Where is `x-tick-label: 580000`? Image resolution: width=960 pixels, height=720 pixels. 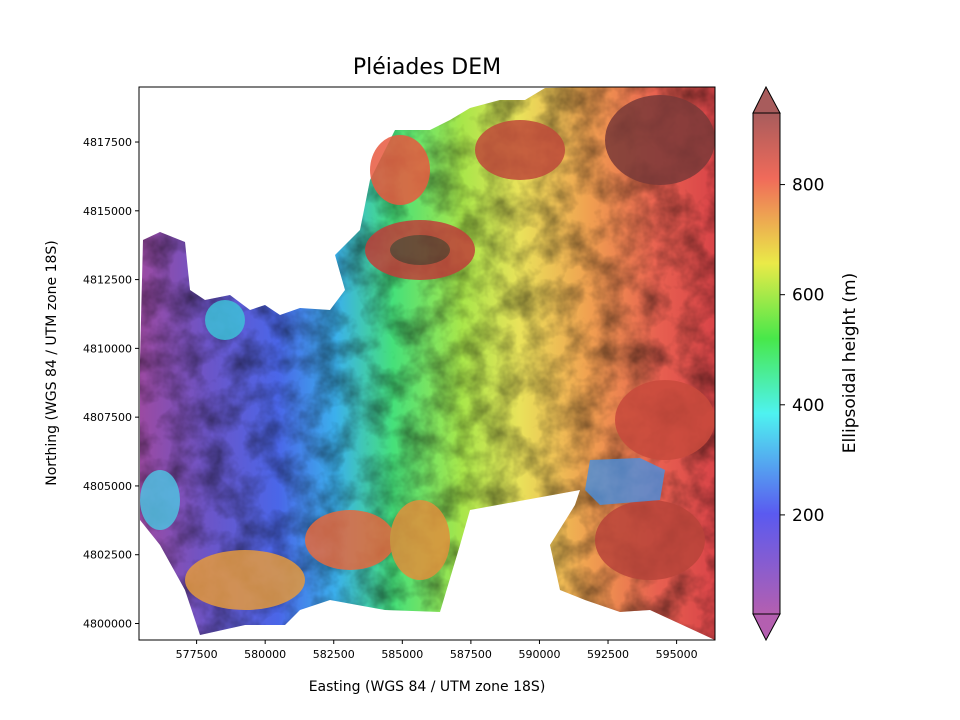
x-tick-label: 580000 is located at coordinates (265, 654).